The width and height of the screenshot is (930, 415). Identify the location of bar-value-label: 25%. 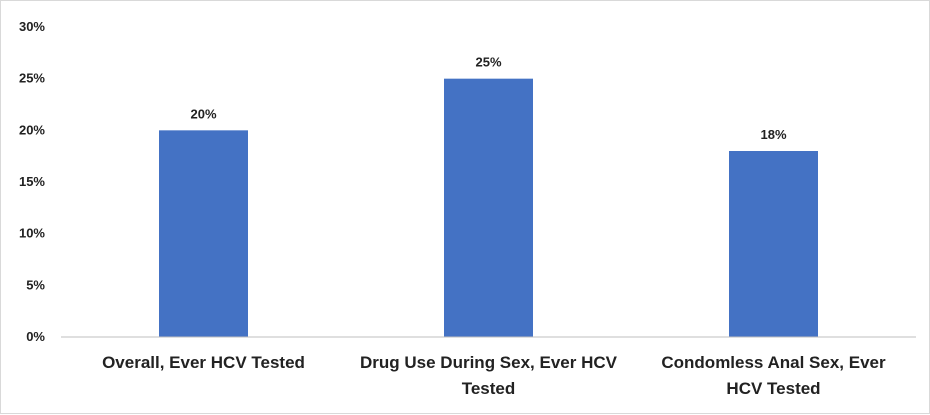
(488, 62).